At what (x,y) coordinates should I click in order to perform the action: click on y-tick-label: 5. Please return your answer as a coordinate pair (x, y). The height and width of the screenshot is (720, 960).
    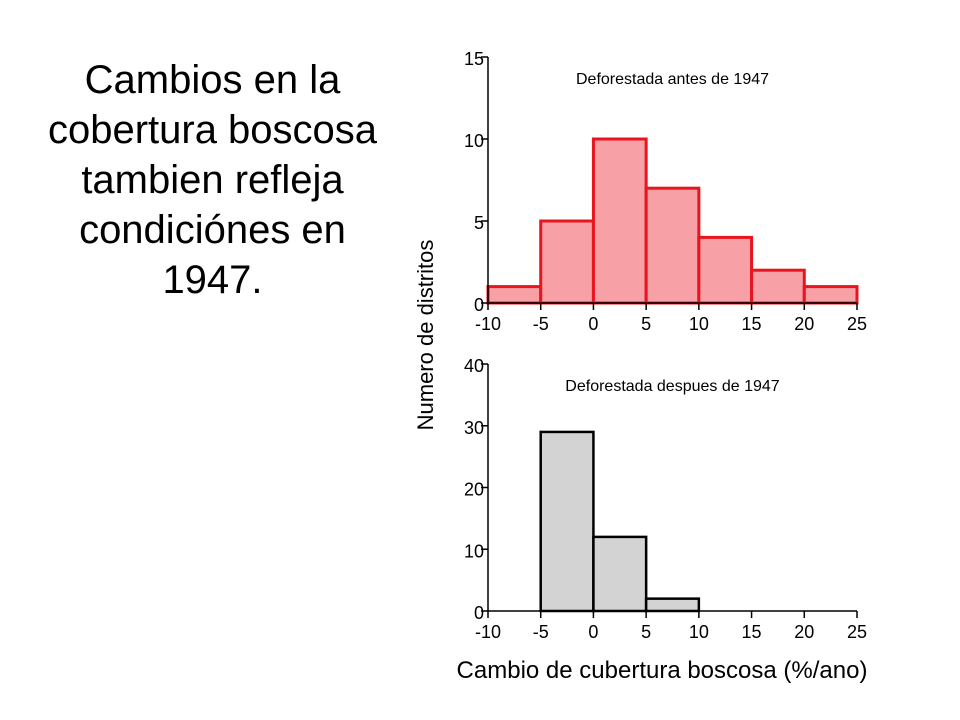
    Looking at the image, I should click on (479, 223).